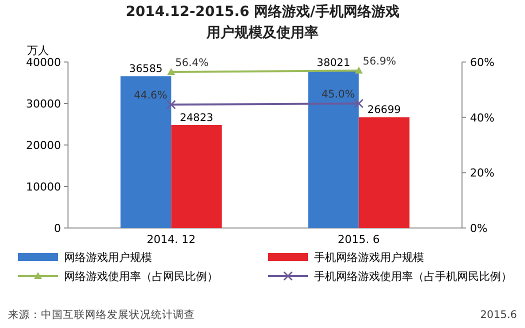  What do you see at coordinates (333, 63) in the screenshot?
I see `data-label: 38021` at bounding box center [333, 63].